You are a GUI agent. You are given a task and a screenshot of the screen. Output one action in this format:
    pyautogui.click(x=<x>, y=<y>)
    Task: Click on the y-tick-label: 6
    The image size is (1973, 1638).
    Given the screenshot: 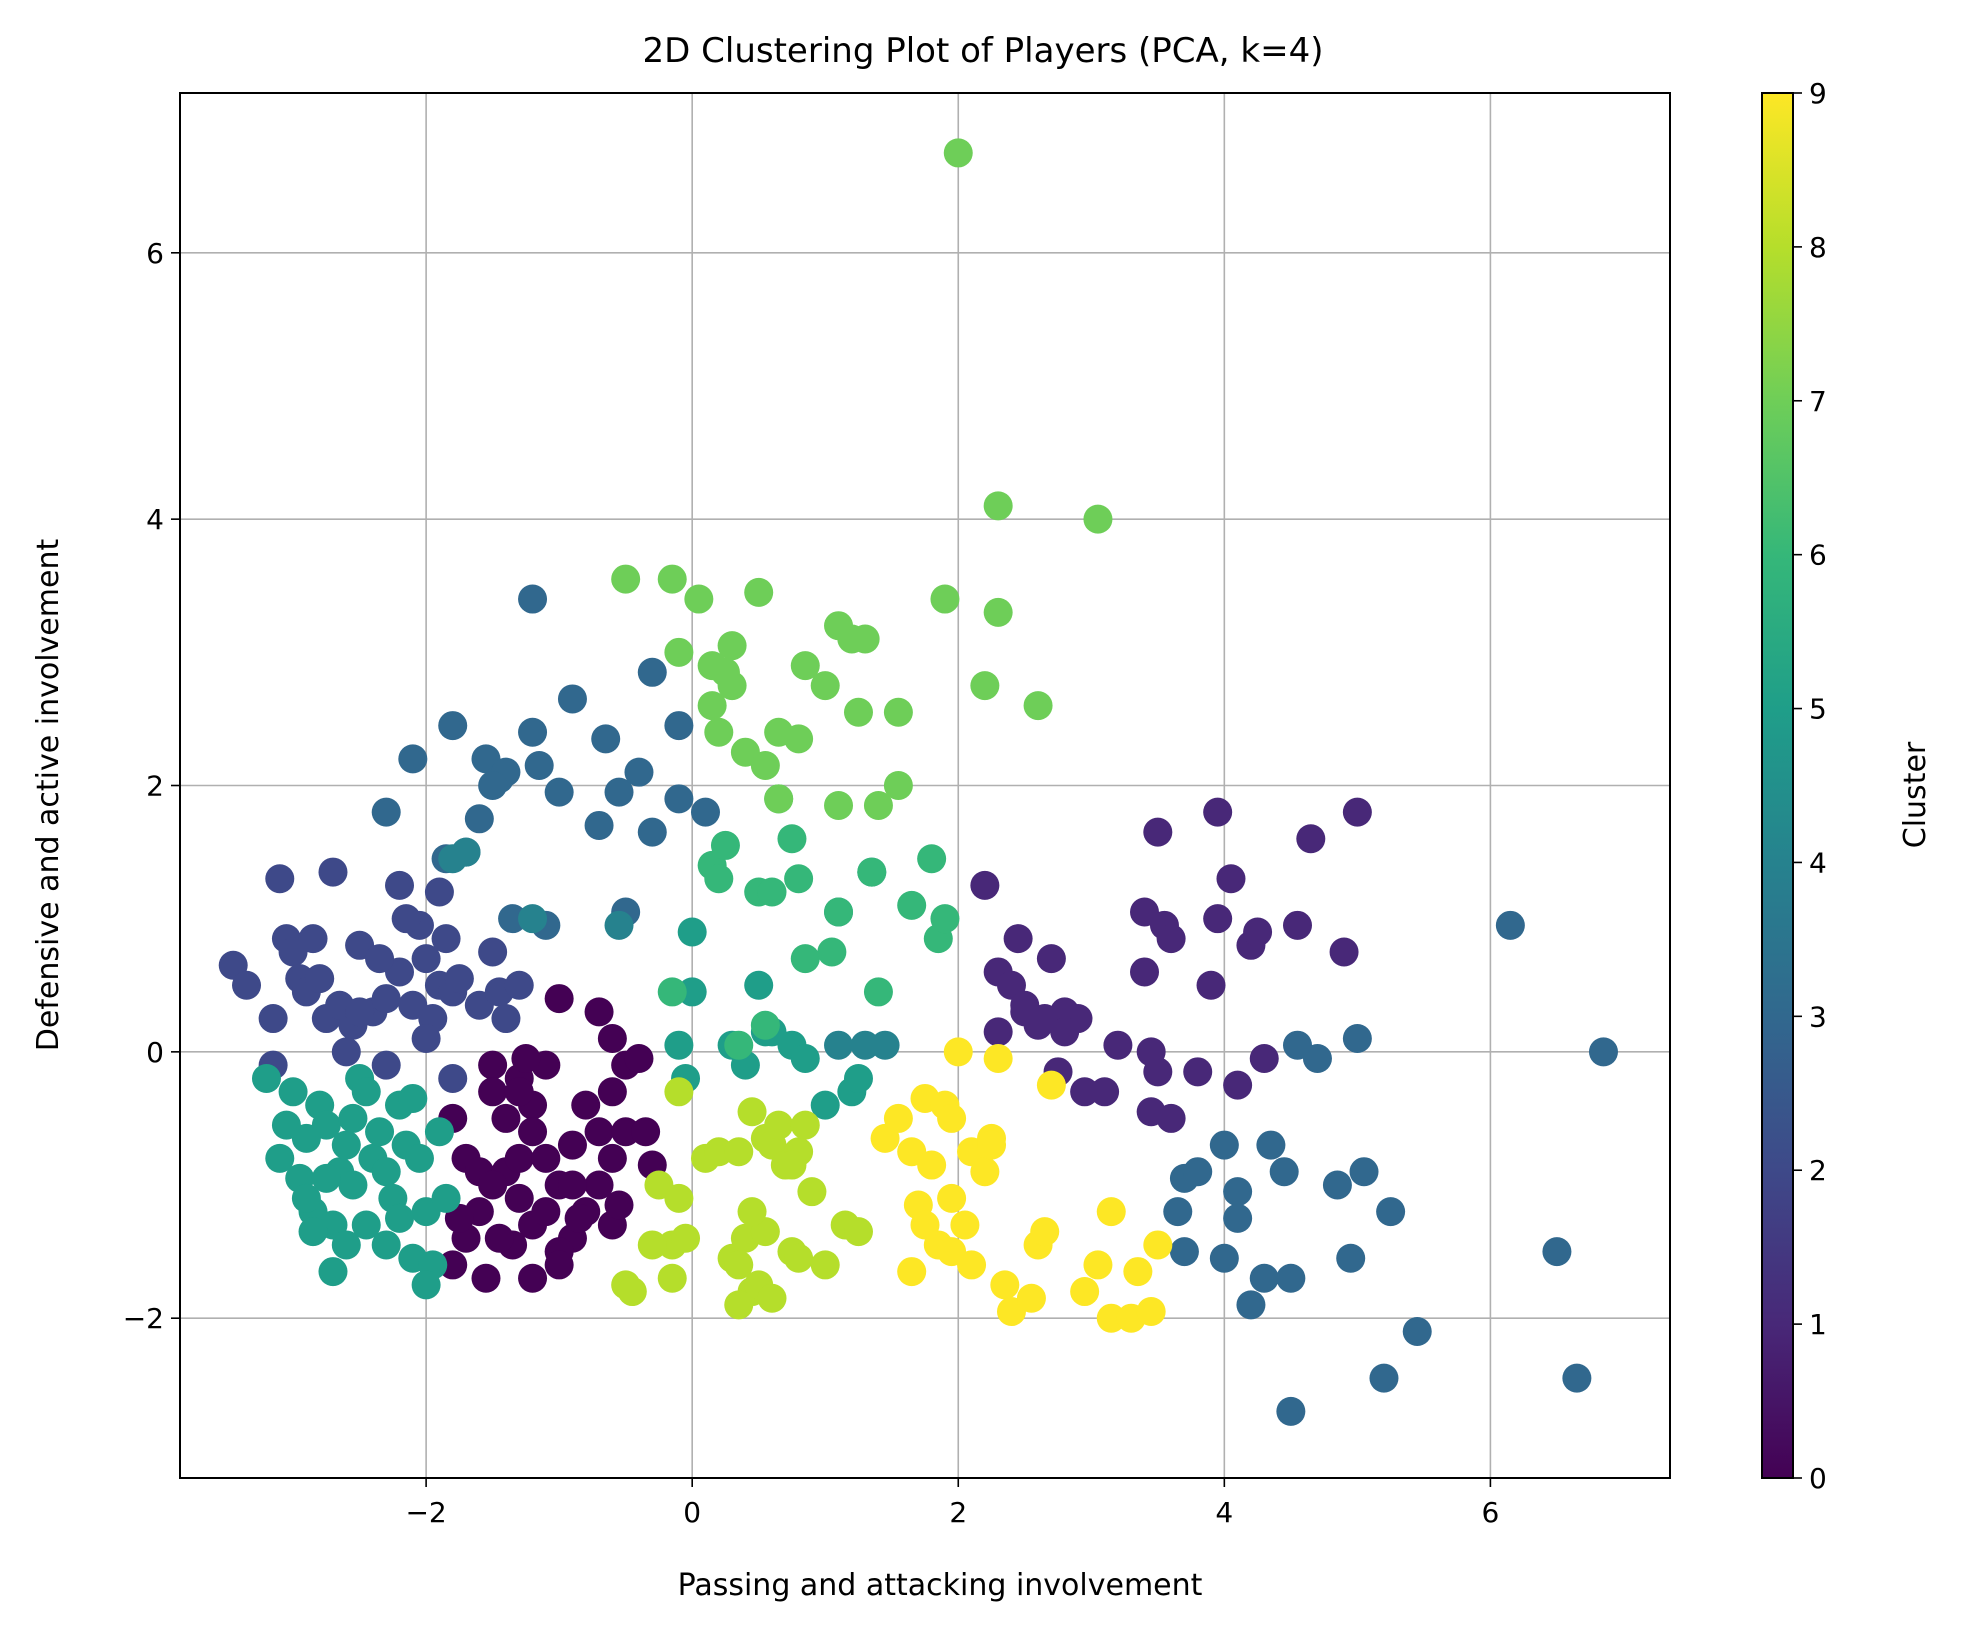 What is the action you would take?
    pyautogui.click(x=155, y=253)
    